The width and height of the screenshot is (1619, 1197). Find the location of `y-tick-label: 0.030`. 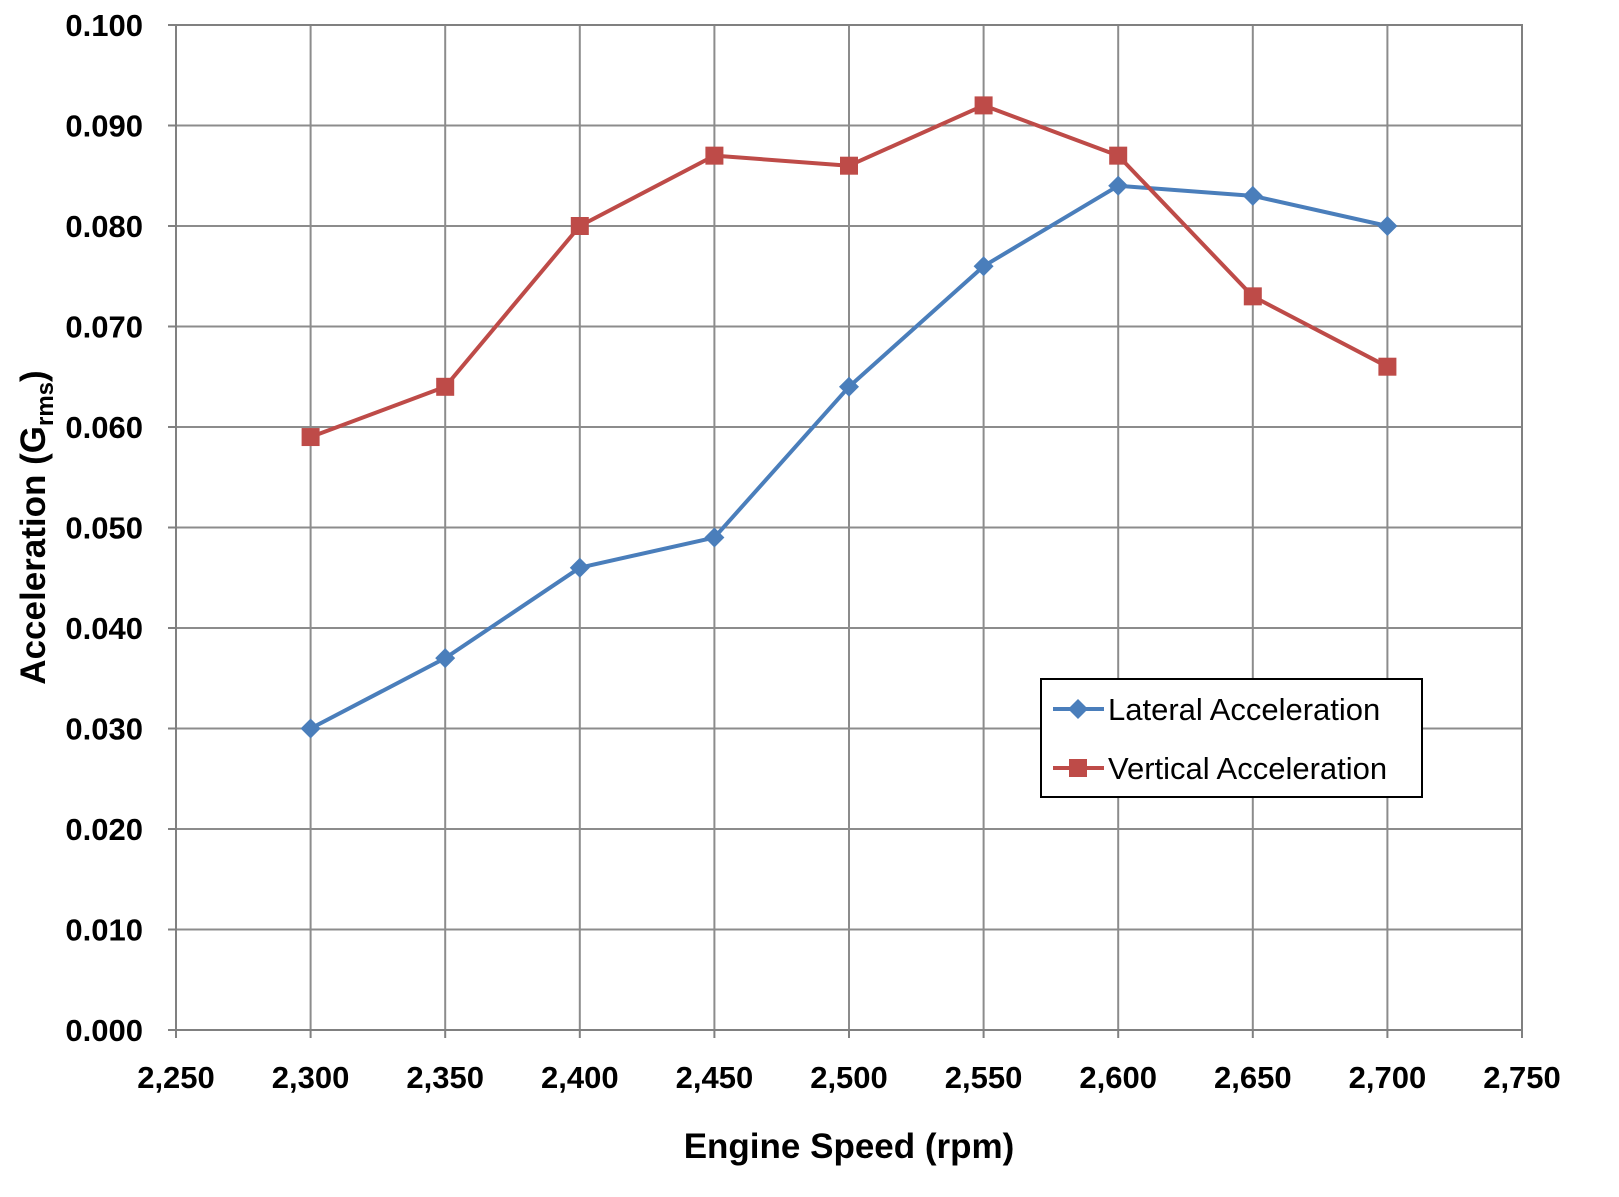

y-tick-label: 0.030 is located at coordinates (104, 729).